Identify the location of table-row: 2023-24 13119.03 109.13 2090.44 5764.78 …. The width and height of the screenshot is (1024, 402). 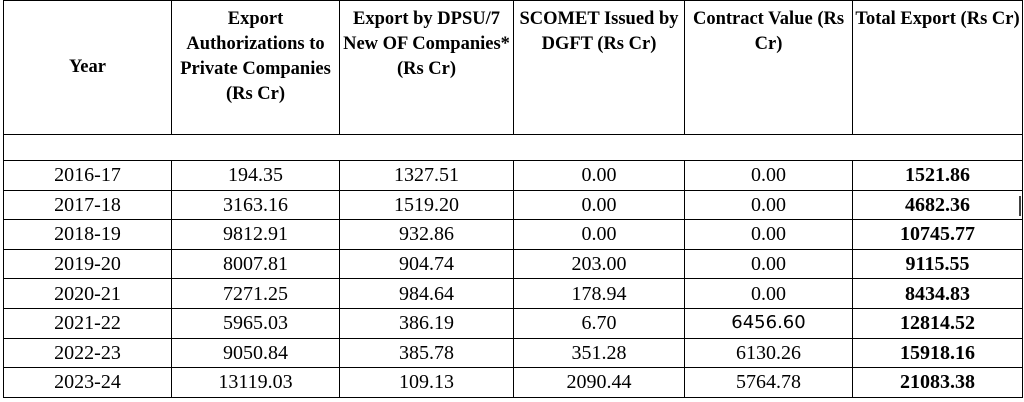
(513, 382).